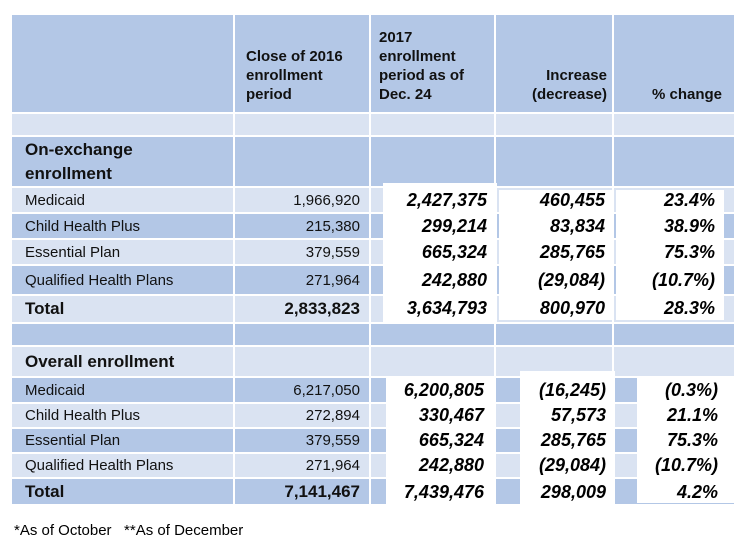 This screenshot has width=742, height=558. What do you see at coordinates (689, 308) in the screenshot?
I see `onexchange-total-pct-value: 28.3%` at bounding box center [689, 308].